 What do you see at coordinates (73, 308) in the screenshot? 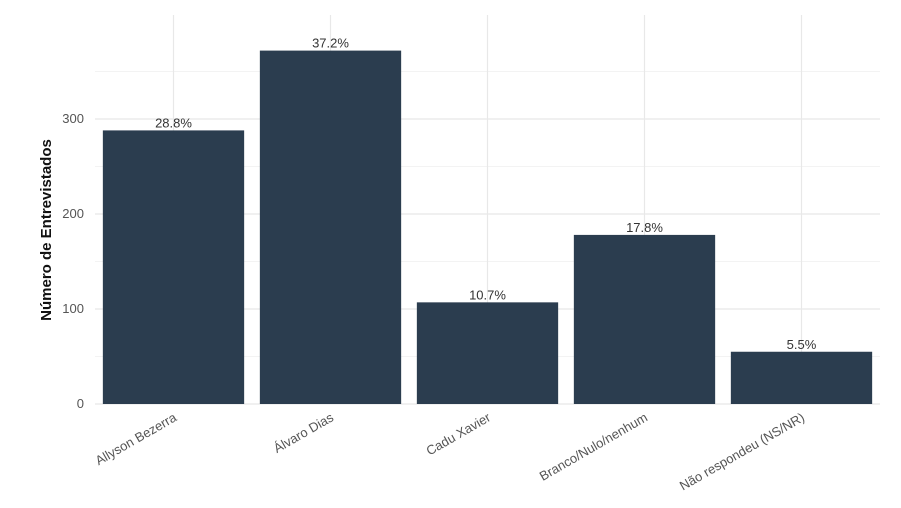
I see `y-tick-label: 100` at bounding box center [73, 308].